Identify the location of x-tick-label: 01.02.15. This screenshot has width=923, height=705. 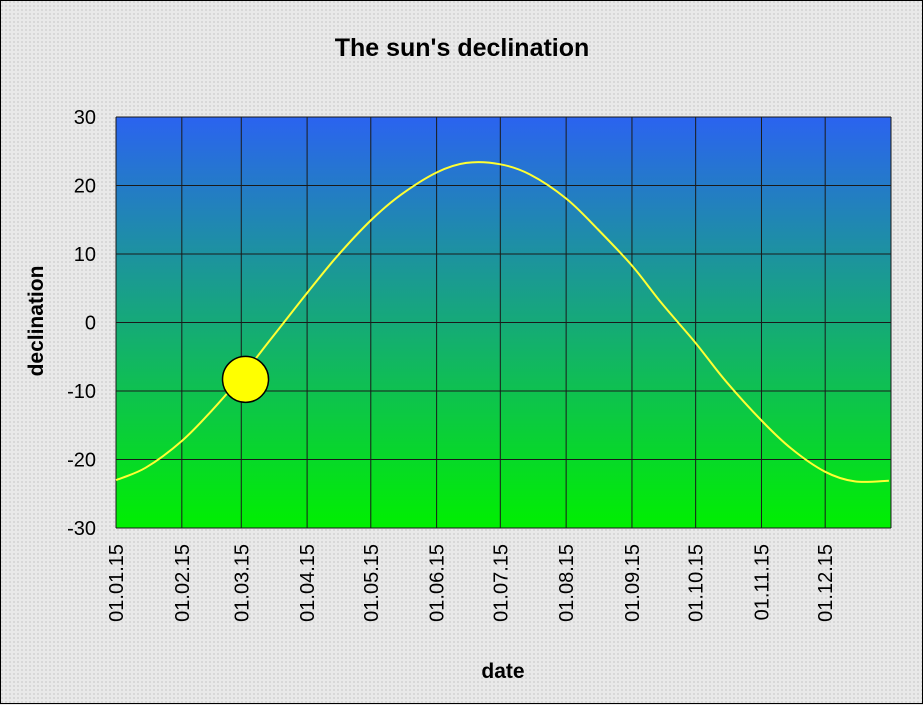
(183, 583).